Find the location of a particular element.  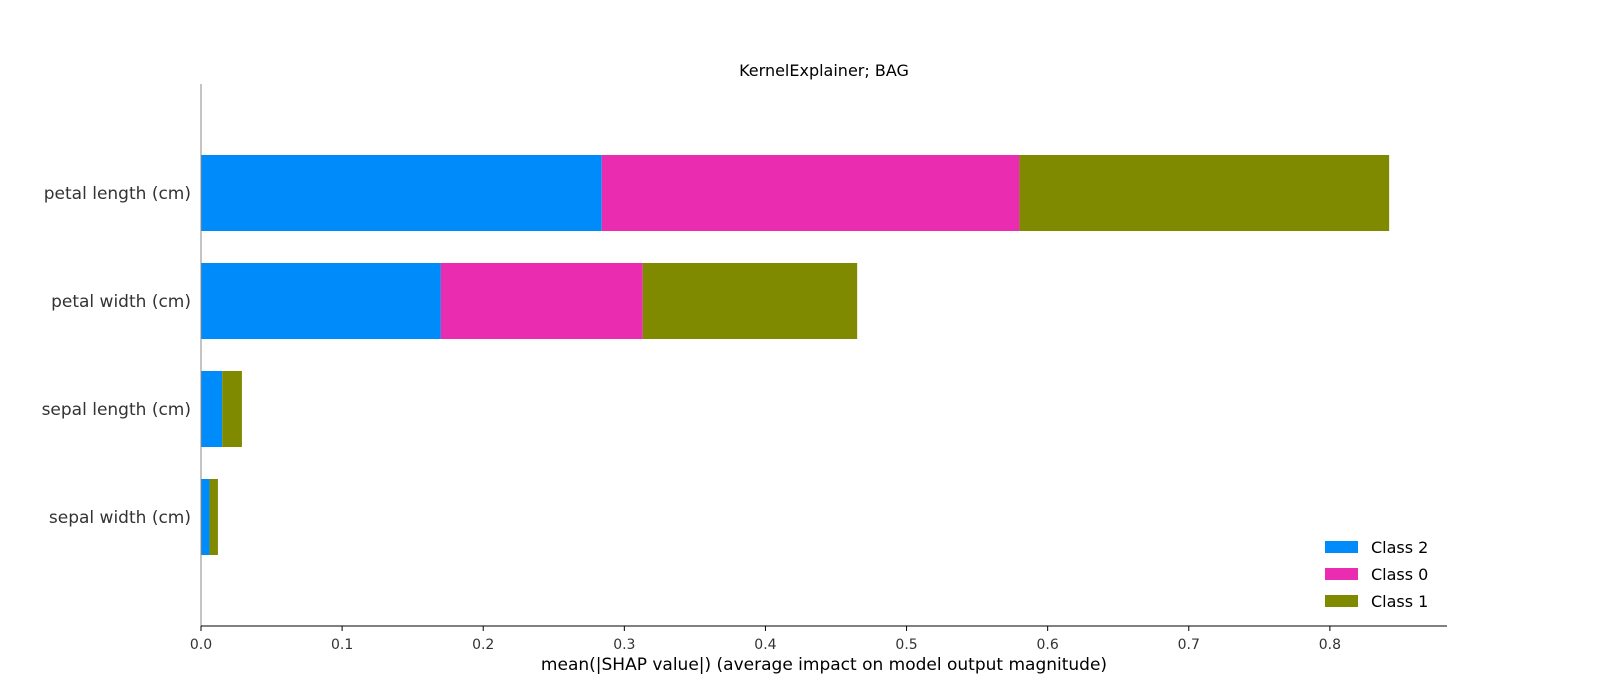

x-tick-label: 0.4 is located at coordinates (765, 645).